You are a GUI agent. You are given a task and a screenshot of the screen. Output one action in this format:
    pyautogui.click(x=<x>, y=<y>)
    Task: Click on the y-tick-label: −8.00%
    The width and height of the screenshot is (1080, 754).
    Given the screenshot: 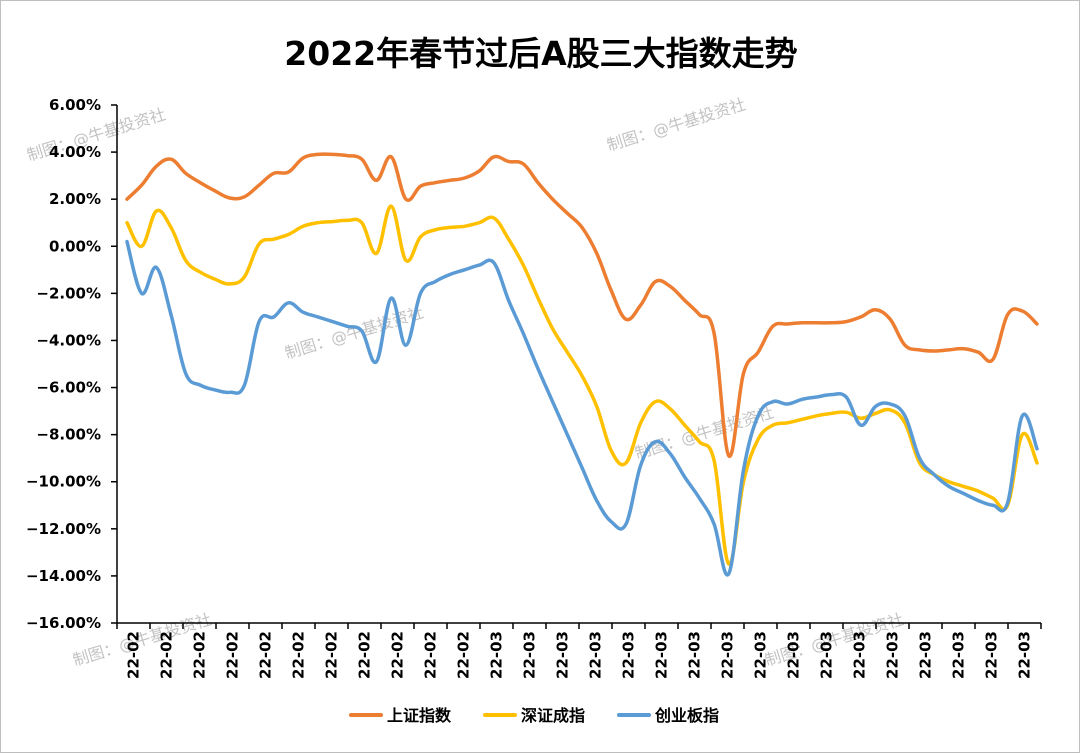 What is the action you would take?
    pyautogui.click(x=68, y=435)
    